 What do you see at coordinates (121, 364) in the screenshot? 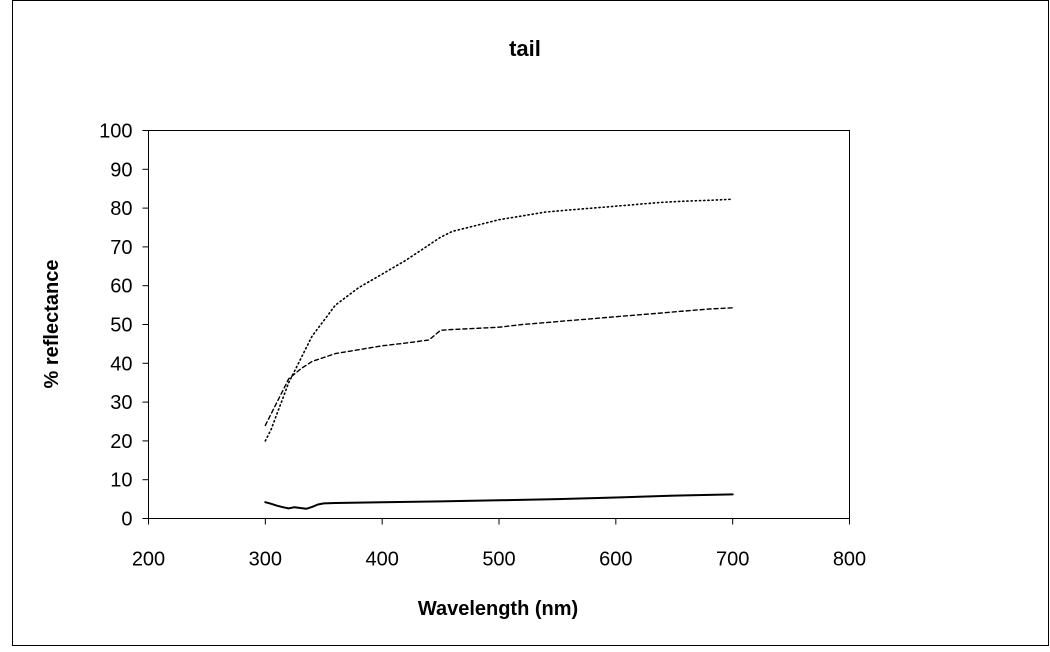
I see `y-tick-label: 40` at bounding box center [121, 364].